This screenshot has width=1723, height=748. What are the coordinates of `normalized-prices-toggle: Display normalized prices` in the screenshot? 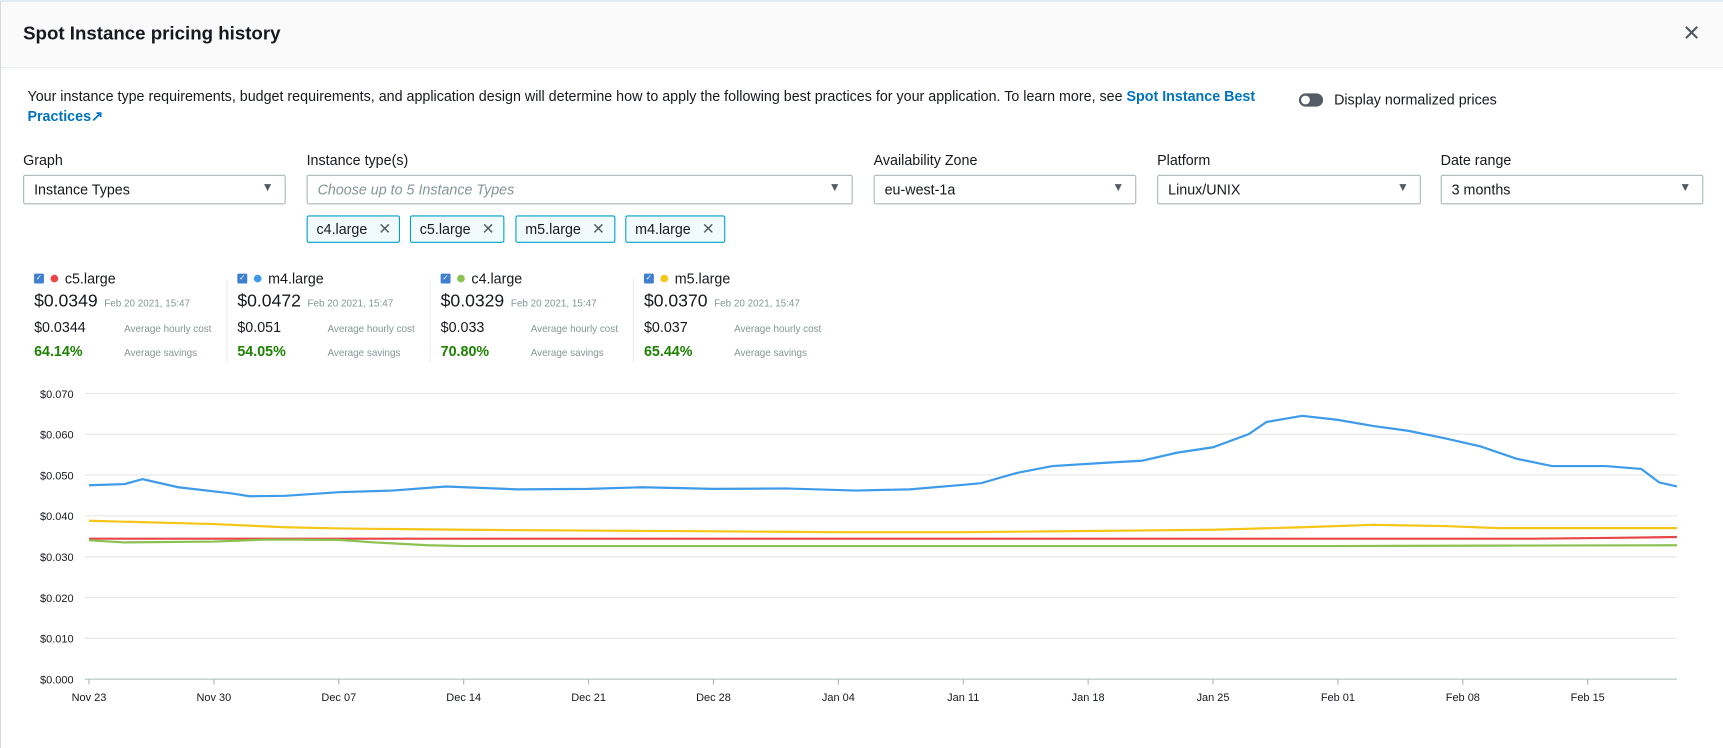 It's located at (1397, 99).